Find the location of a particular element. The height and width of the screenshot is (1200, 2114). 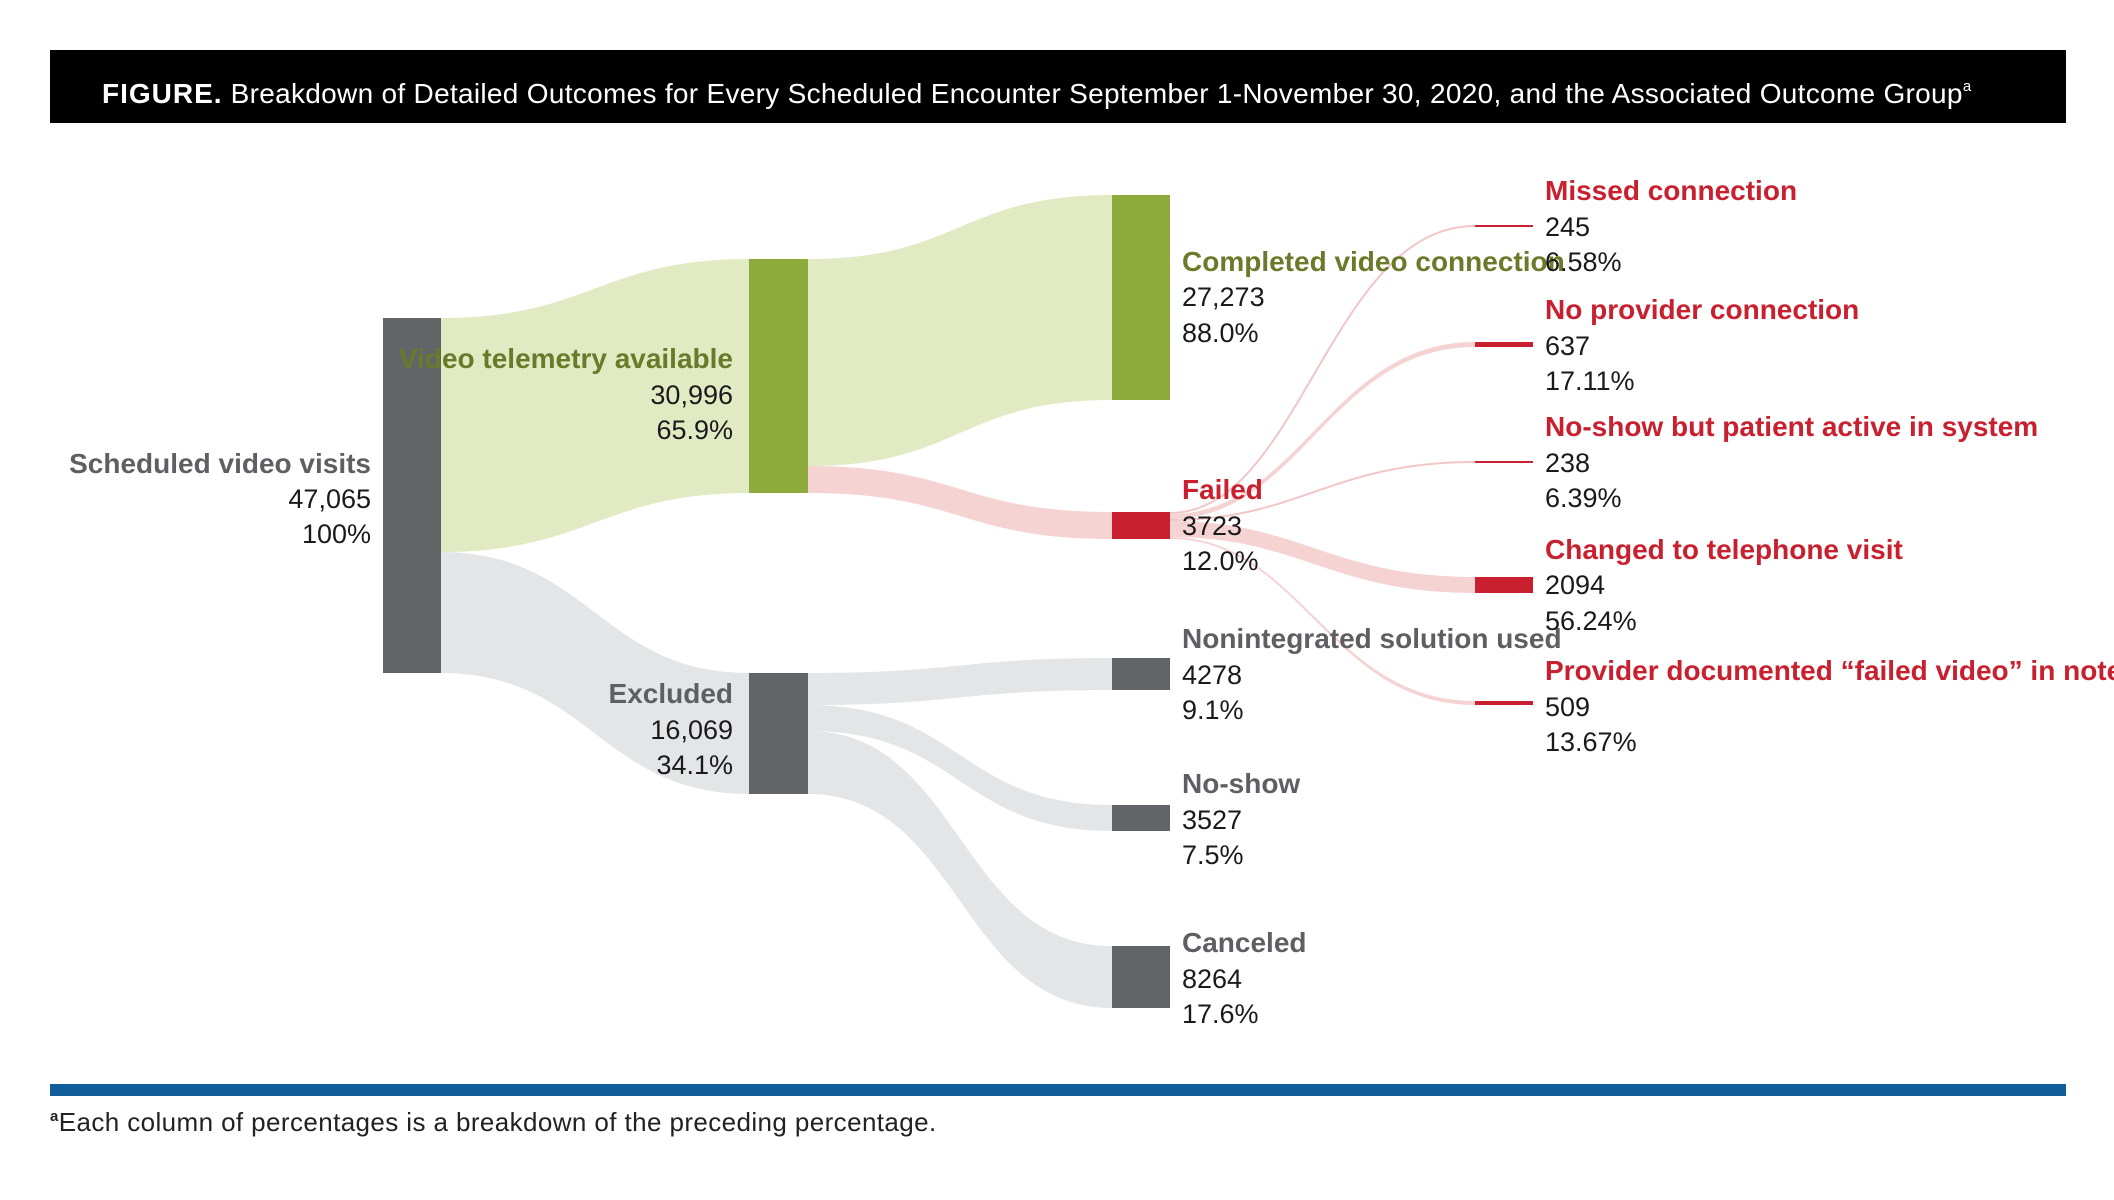

label-canceled-pct: 17.6% is located at coordinates (1220, 1014).